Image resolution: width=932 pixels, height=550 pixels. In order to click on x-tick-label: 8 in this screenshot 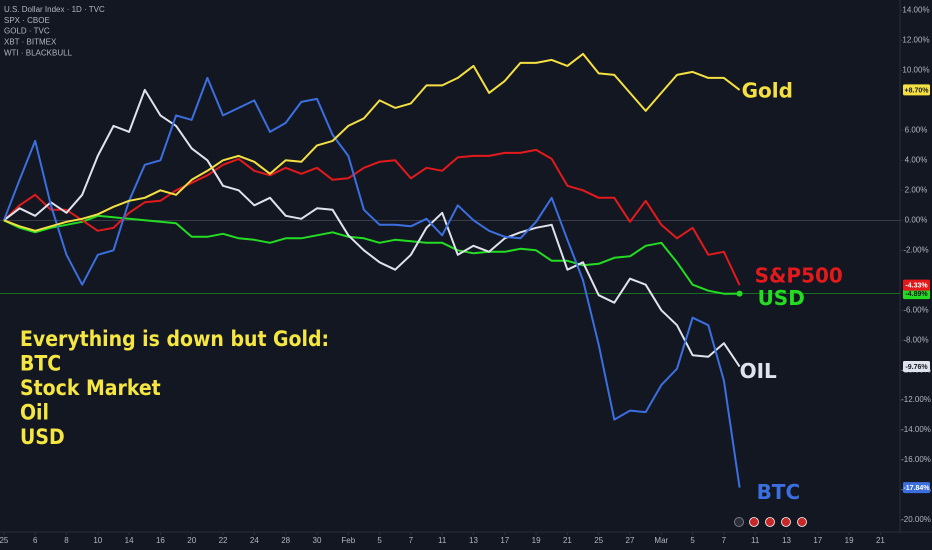, I will do `click(66, 540)`.